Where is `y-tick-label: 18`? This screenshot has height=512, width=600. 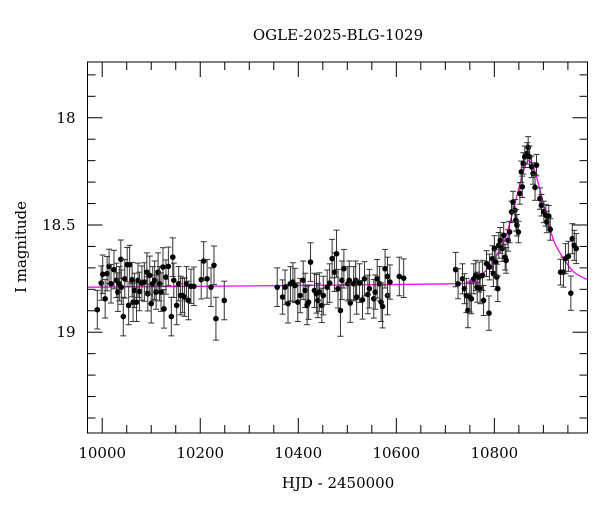
y-tick-label: 18 is located at coordinates (65, 118).